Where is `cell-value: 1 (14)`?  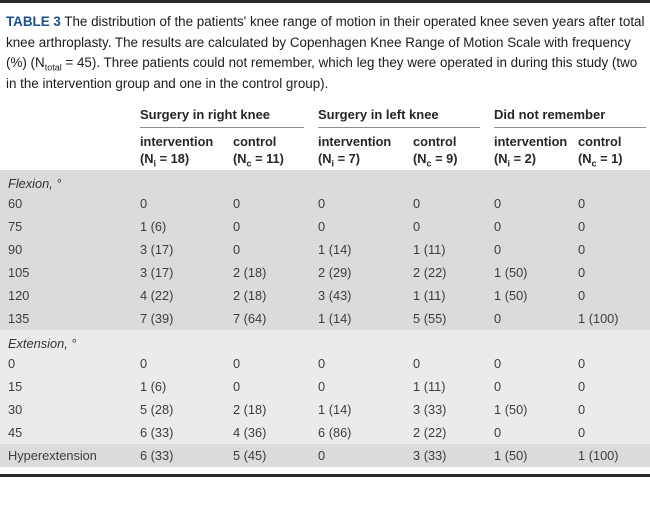 cell-value: 1 (14) is located at coordinates (335, 410).